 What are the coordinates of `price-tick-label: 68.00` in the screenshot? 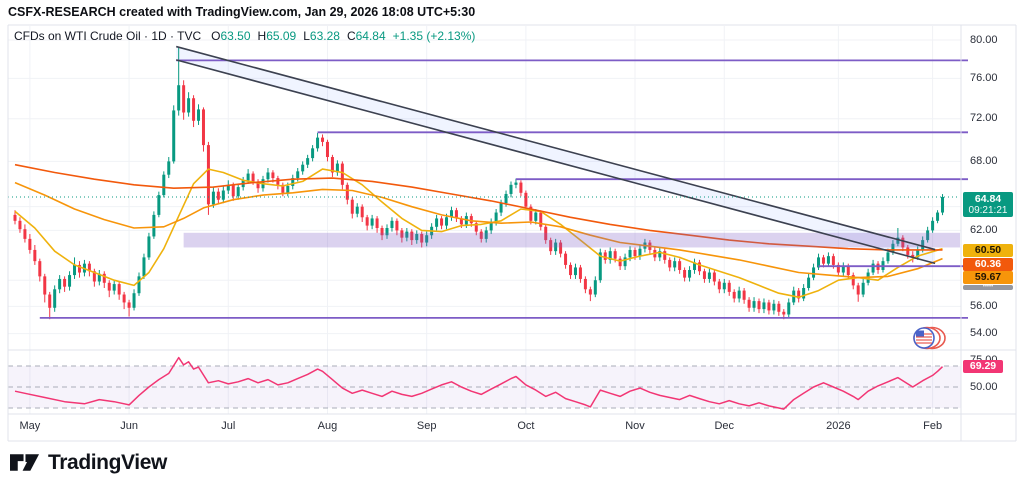 It's located at (984, 160).